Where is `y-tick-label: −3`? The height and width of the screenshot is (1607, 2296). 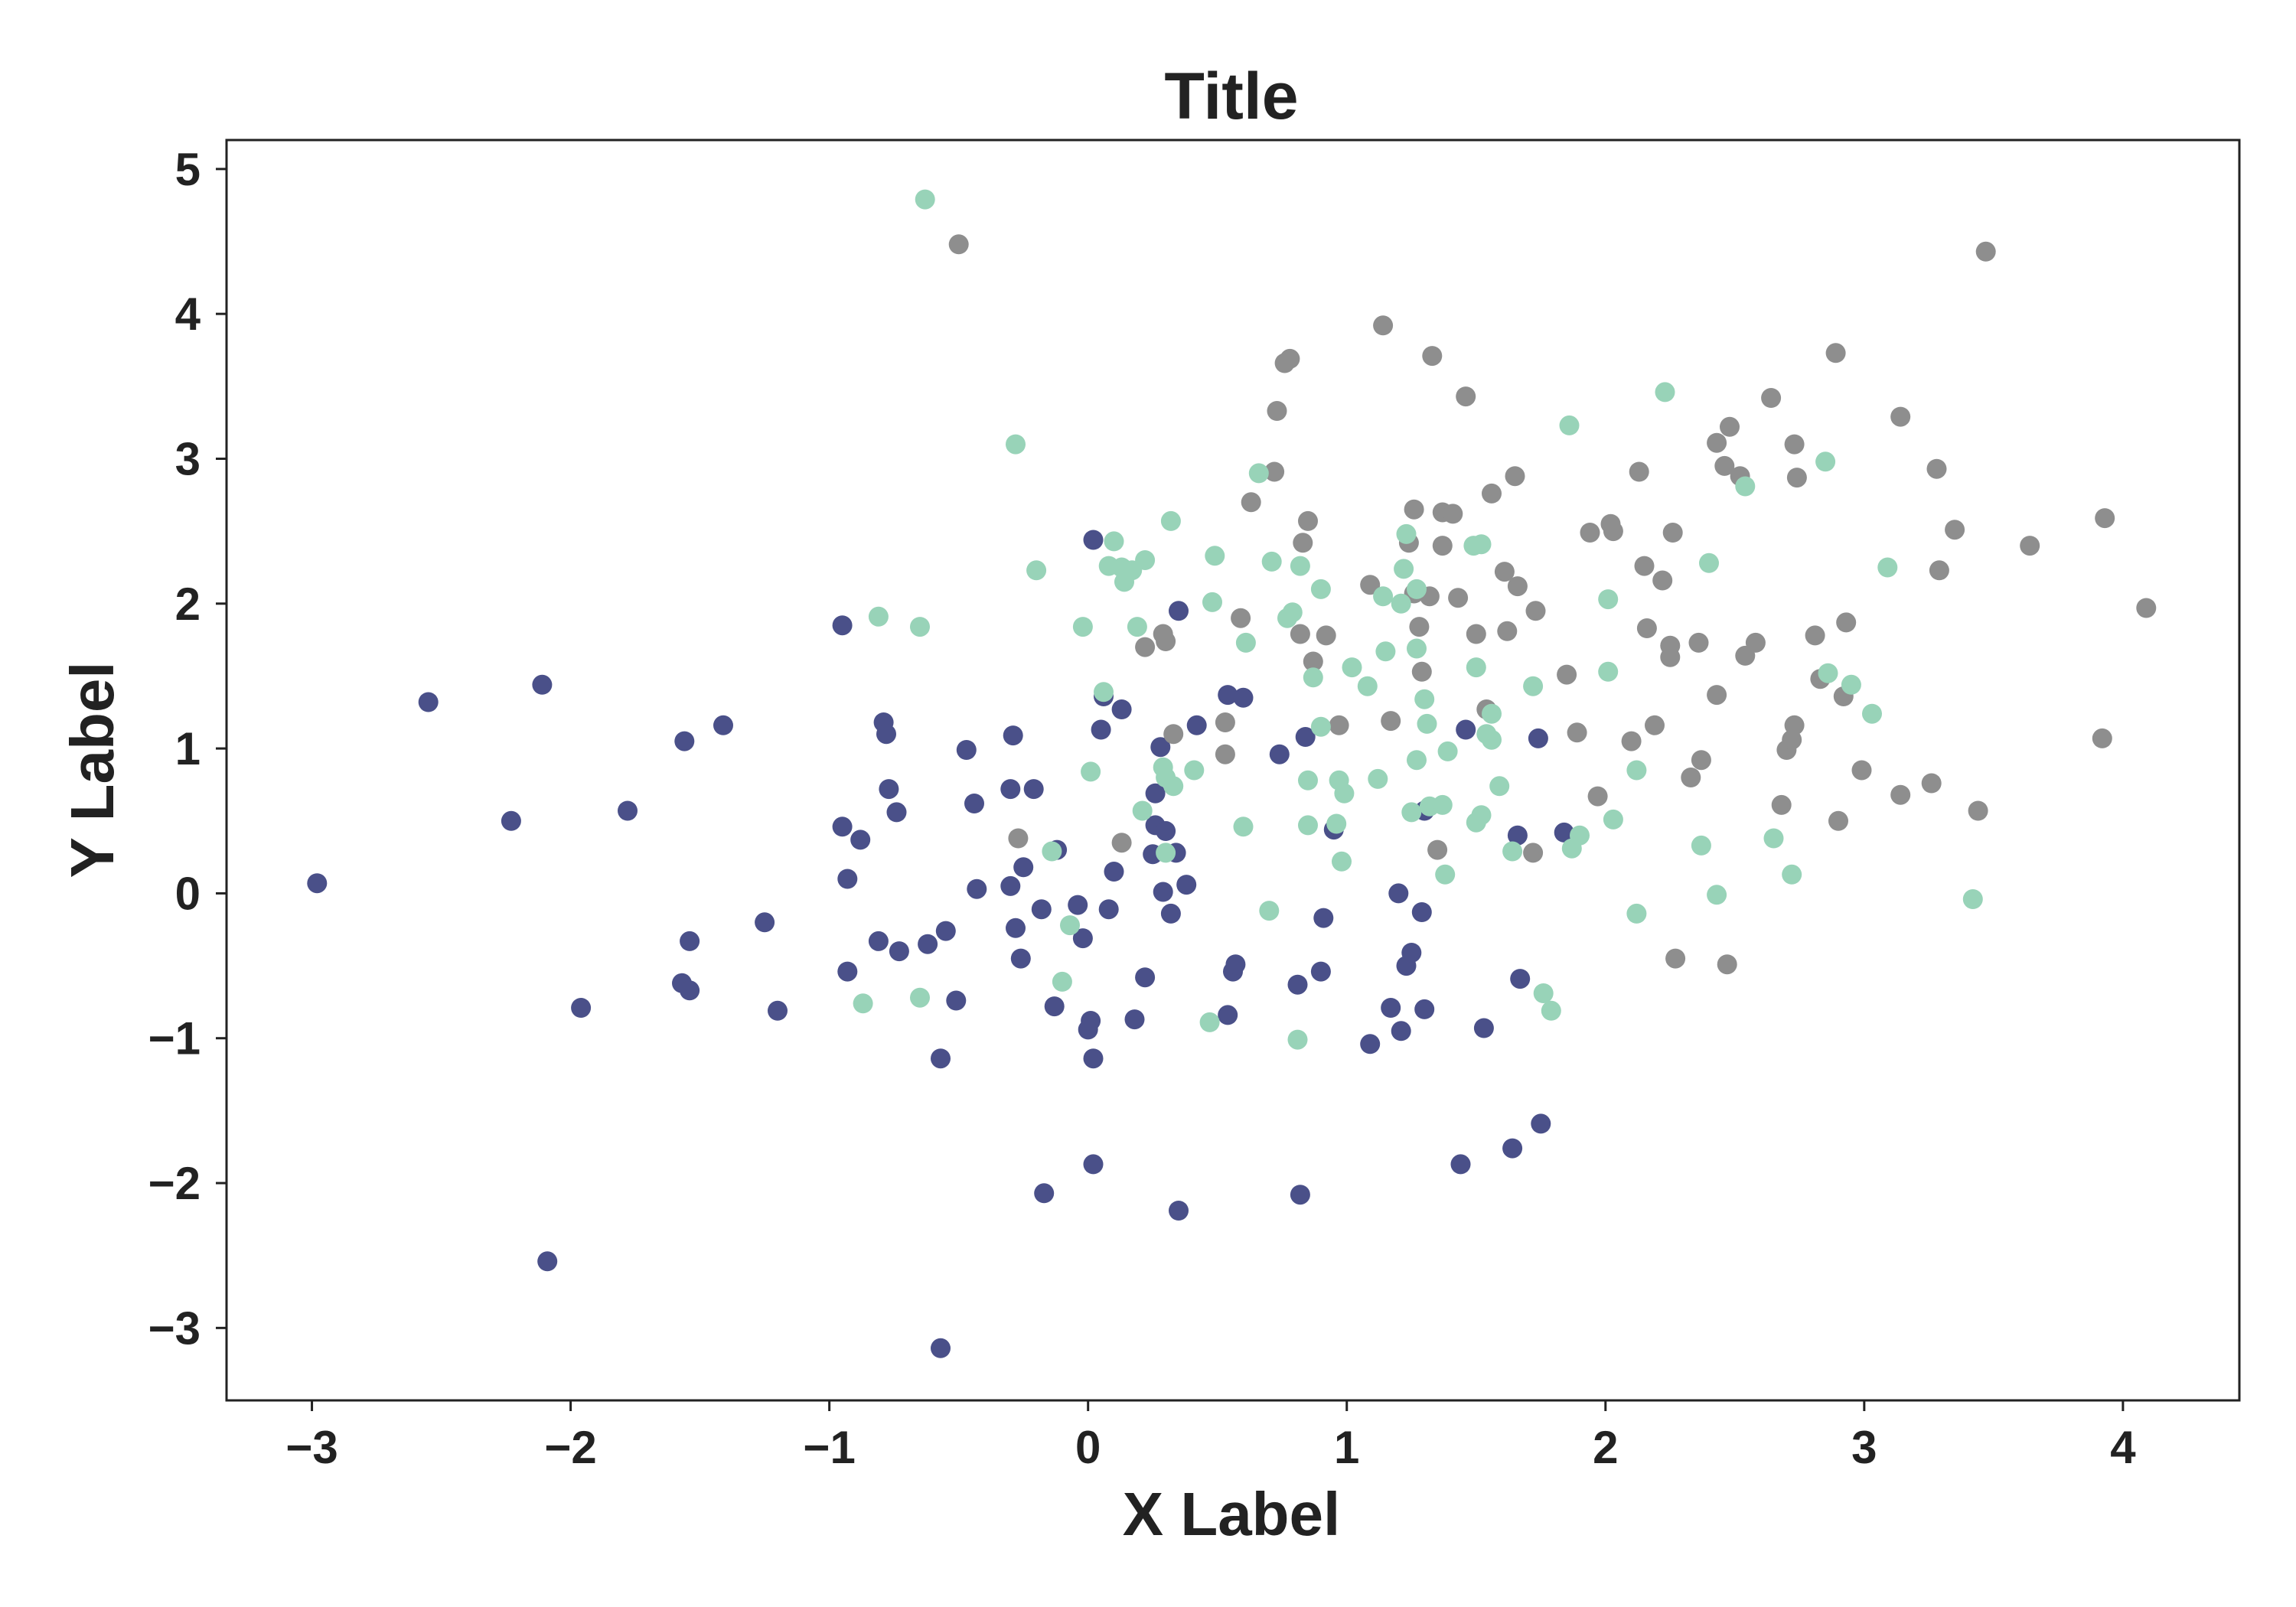 y-tick-label: −3 is located at coordinates (174, 1328).